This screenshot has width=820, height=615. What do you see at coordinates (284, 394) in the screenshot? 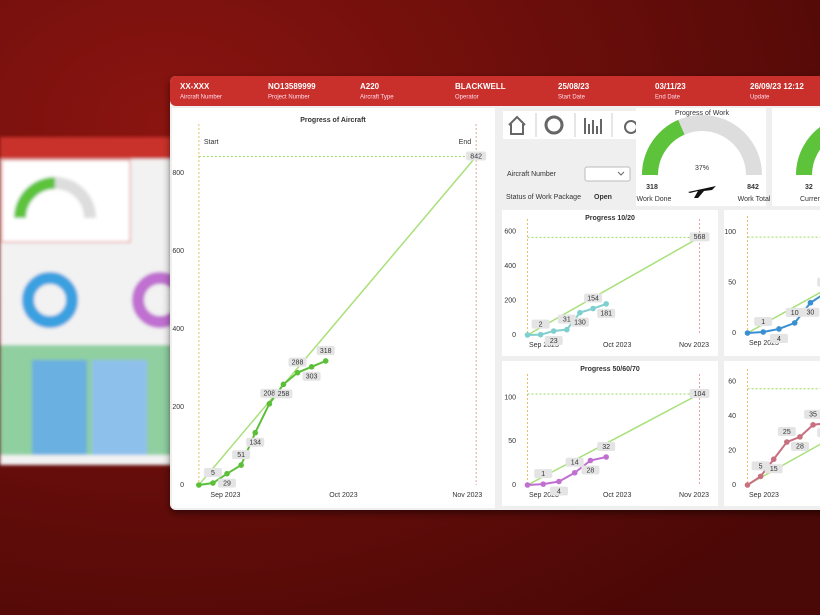
I see `value-label: 258` at bounding box center [284, 394].